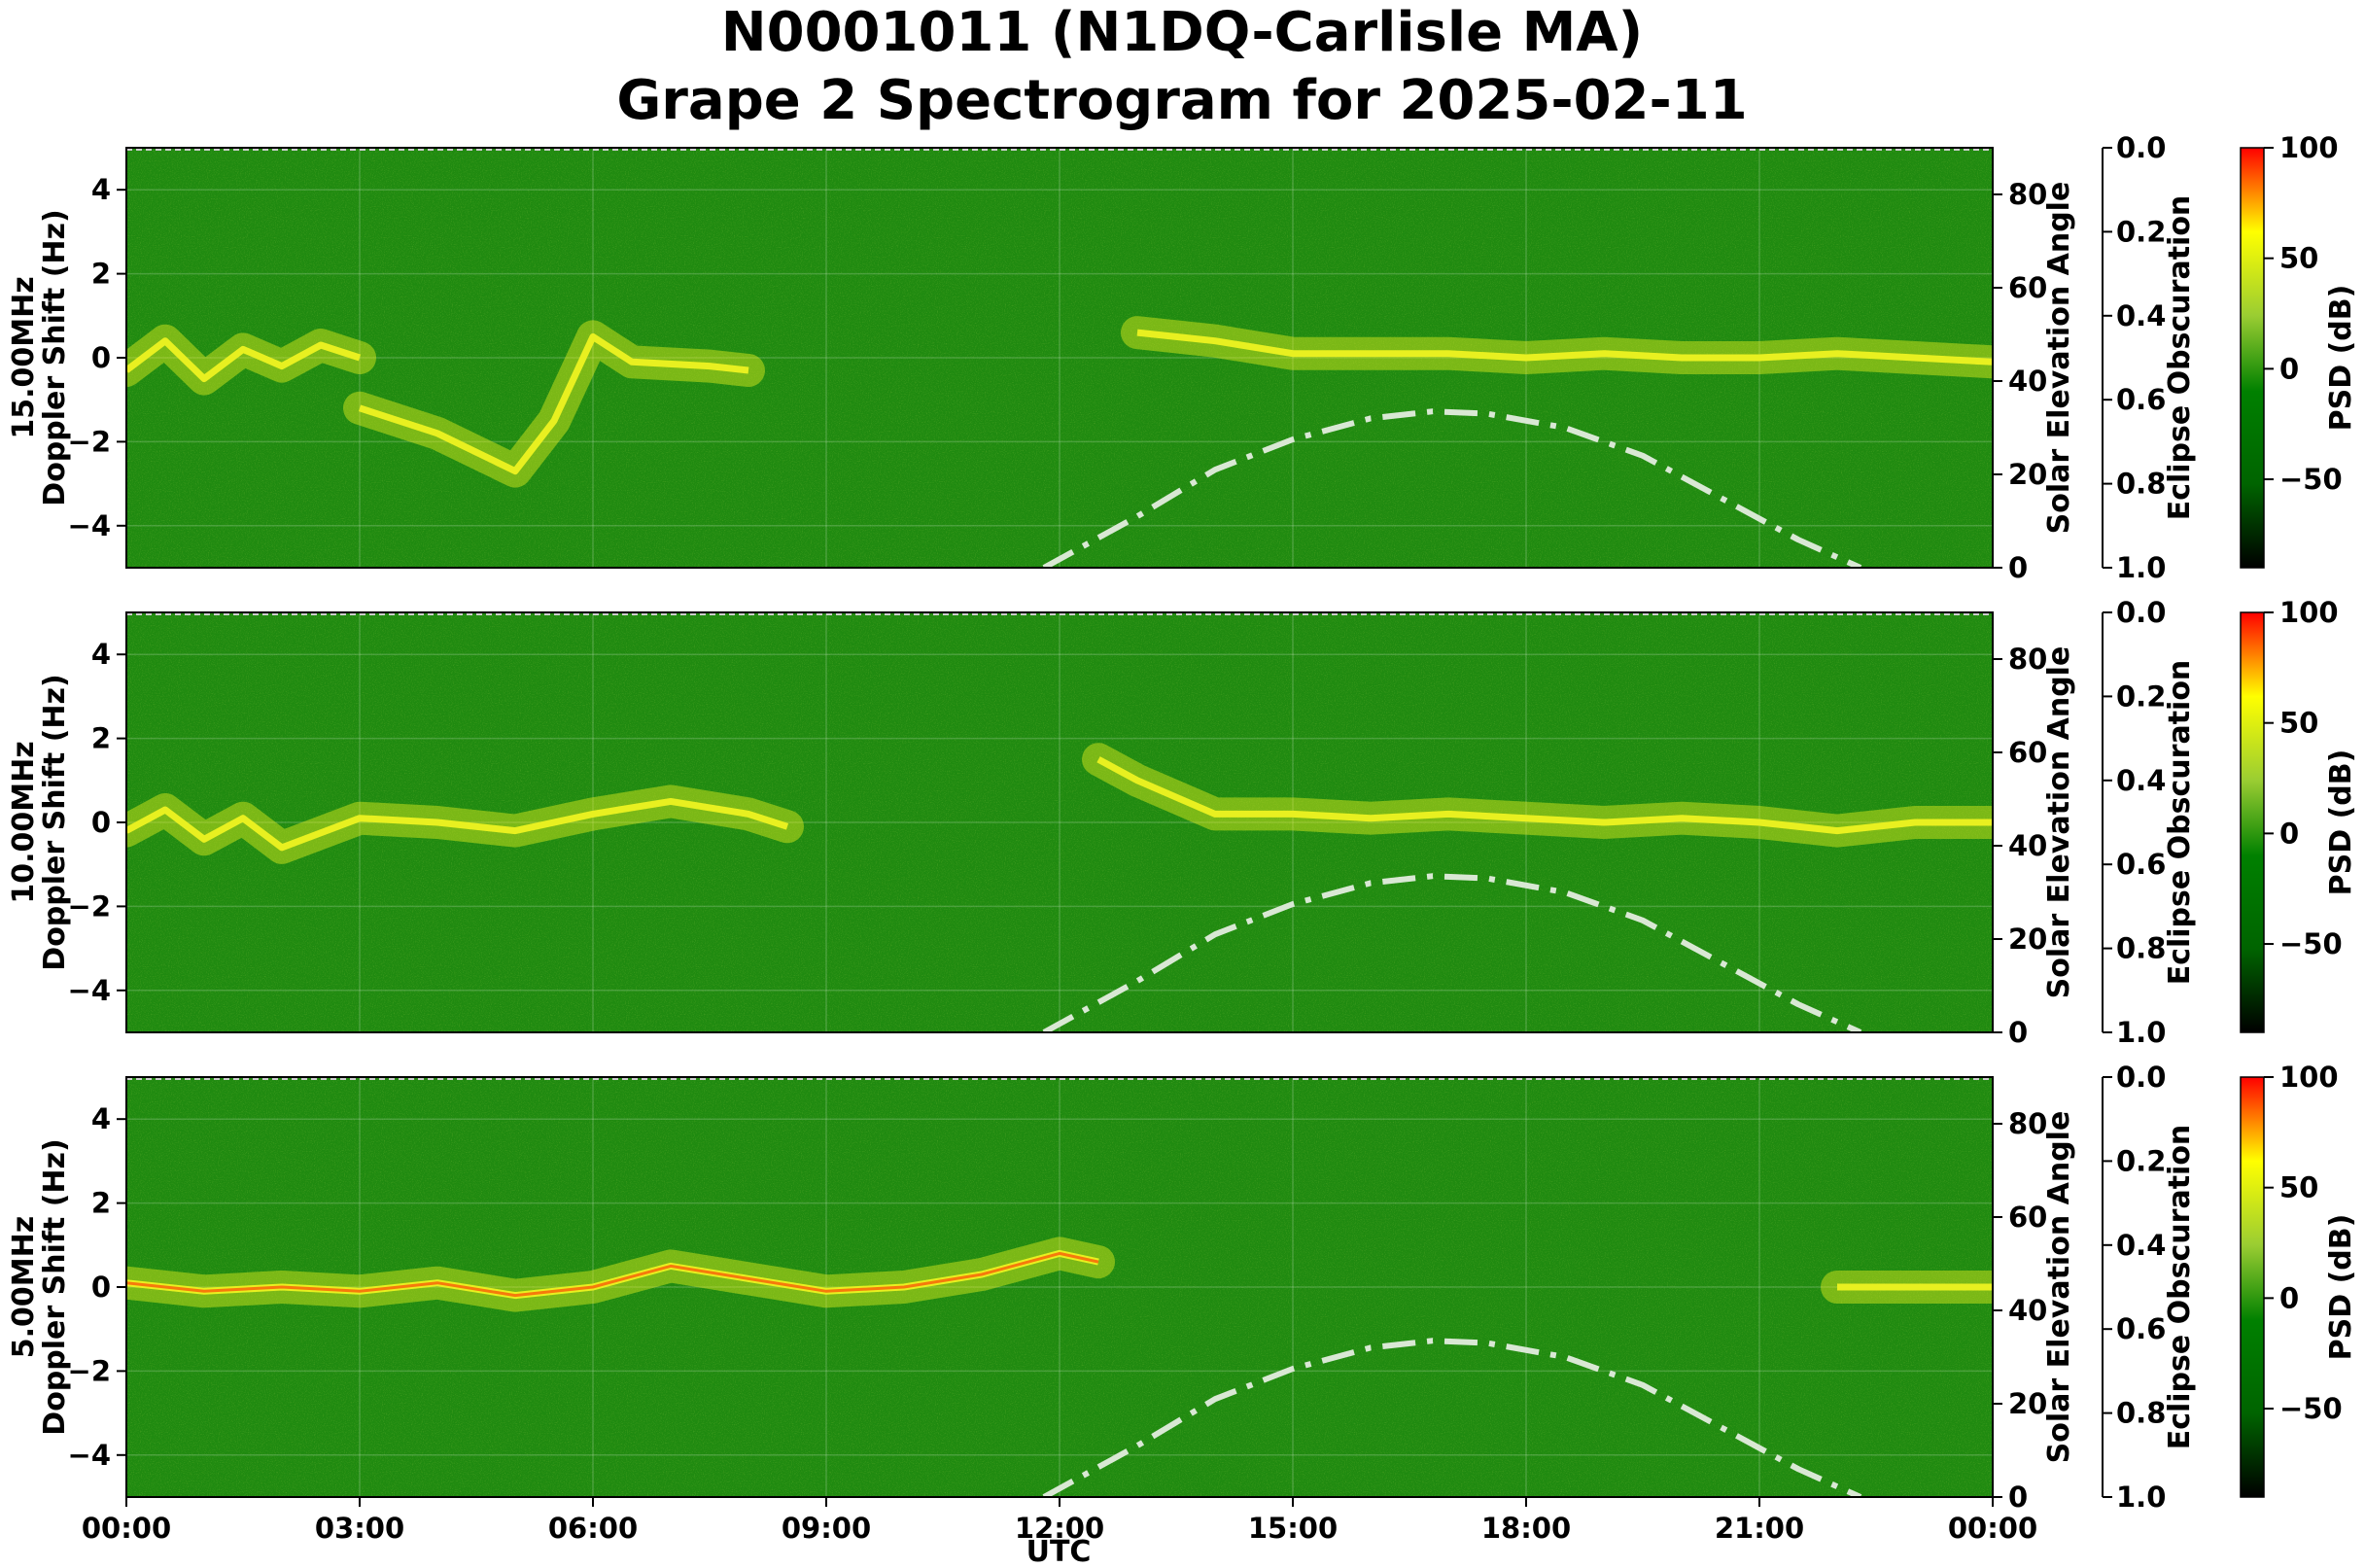 This screenshot has width=2365, height=1568. Describe the element at coordinates (613, 1274) in the screenshot. I see `doppler-trace-peak` at that location.